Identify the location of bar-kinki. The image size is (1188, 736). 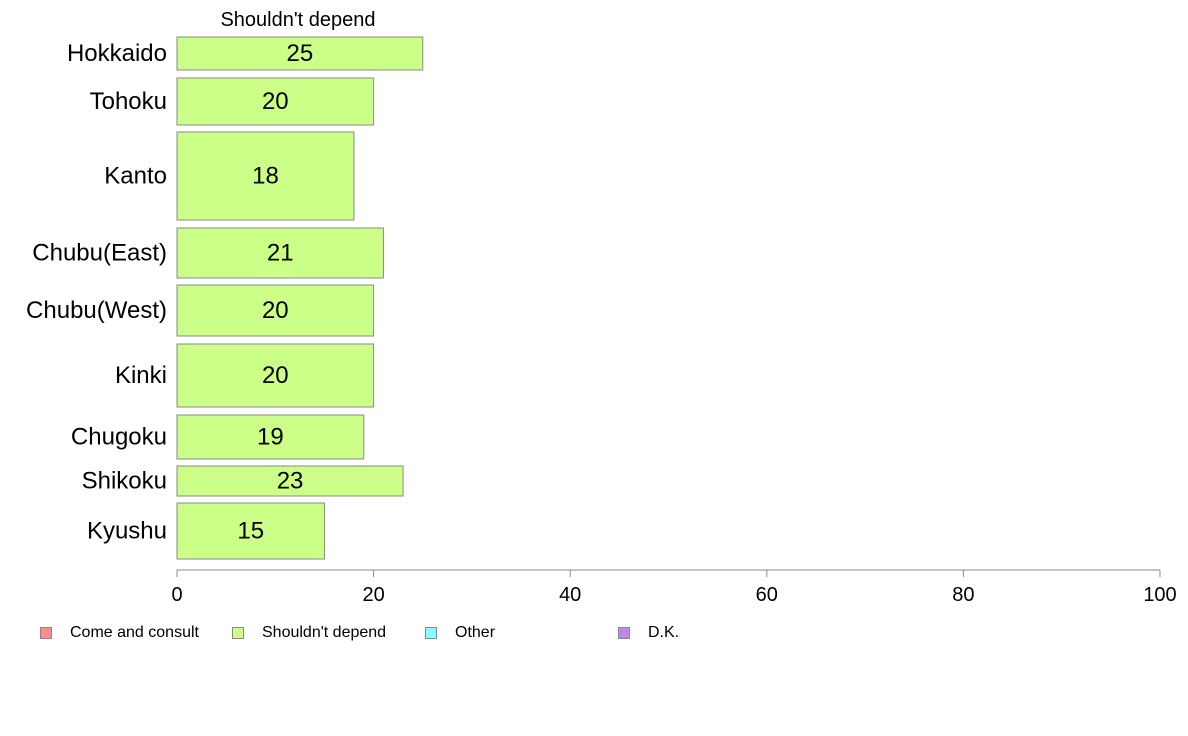
(275, 375).